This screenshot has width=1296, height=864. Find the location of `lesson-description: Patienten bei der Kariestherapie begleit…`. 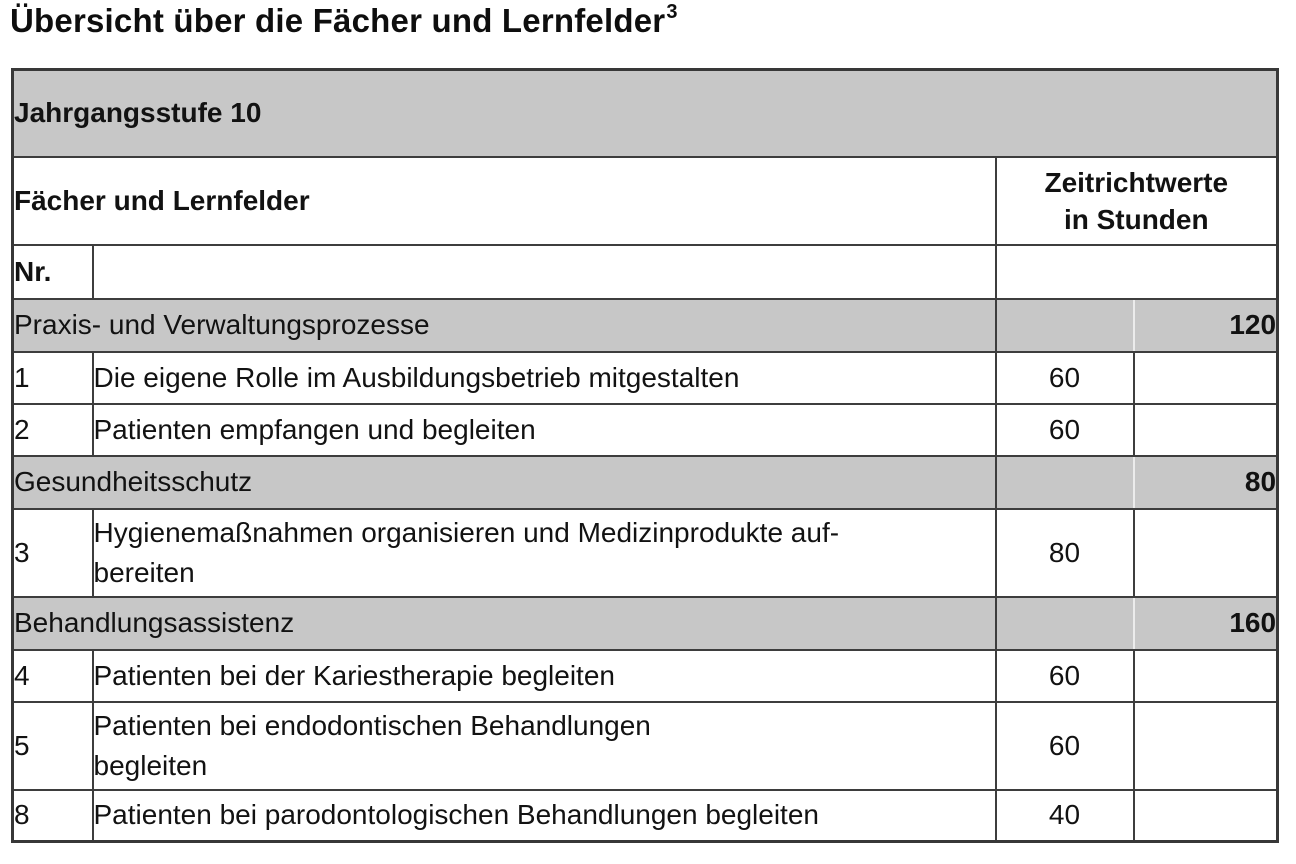

lesson-description: Patienten bei der Kariestherapie begleit… is located at coordinates (544, 675).